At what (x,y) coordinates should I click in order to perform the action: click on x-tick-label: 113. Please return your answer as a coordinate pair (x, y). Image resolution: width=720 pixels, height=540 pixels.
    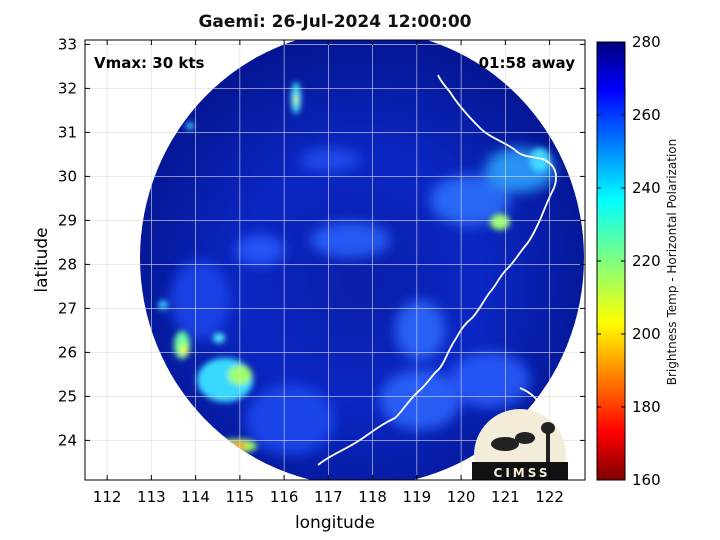
    Looking at the image, I should click on (151, 497).